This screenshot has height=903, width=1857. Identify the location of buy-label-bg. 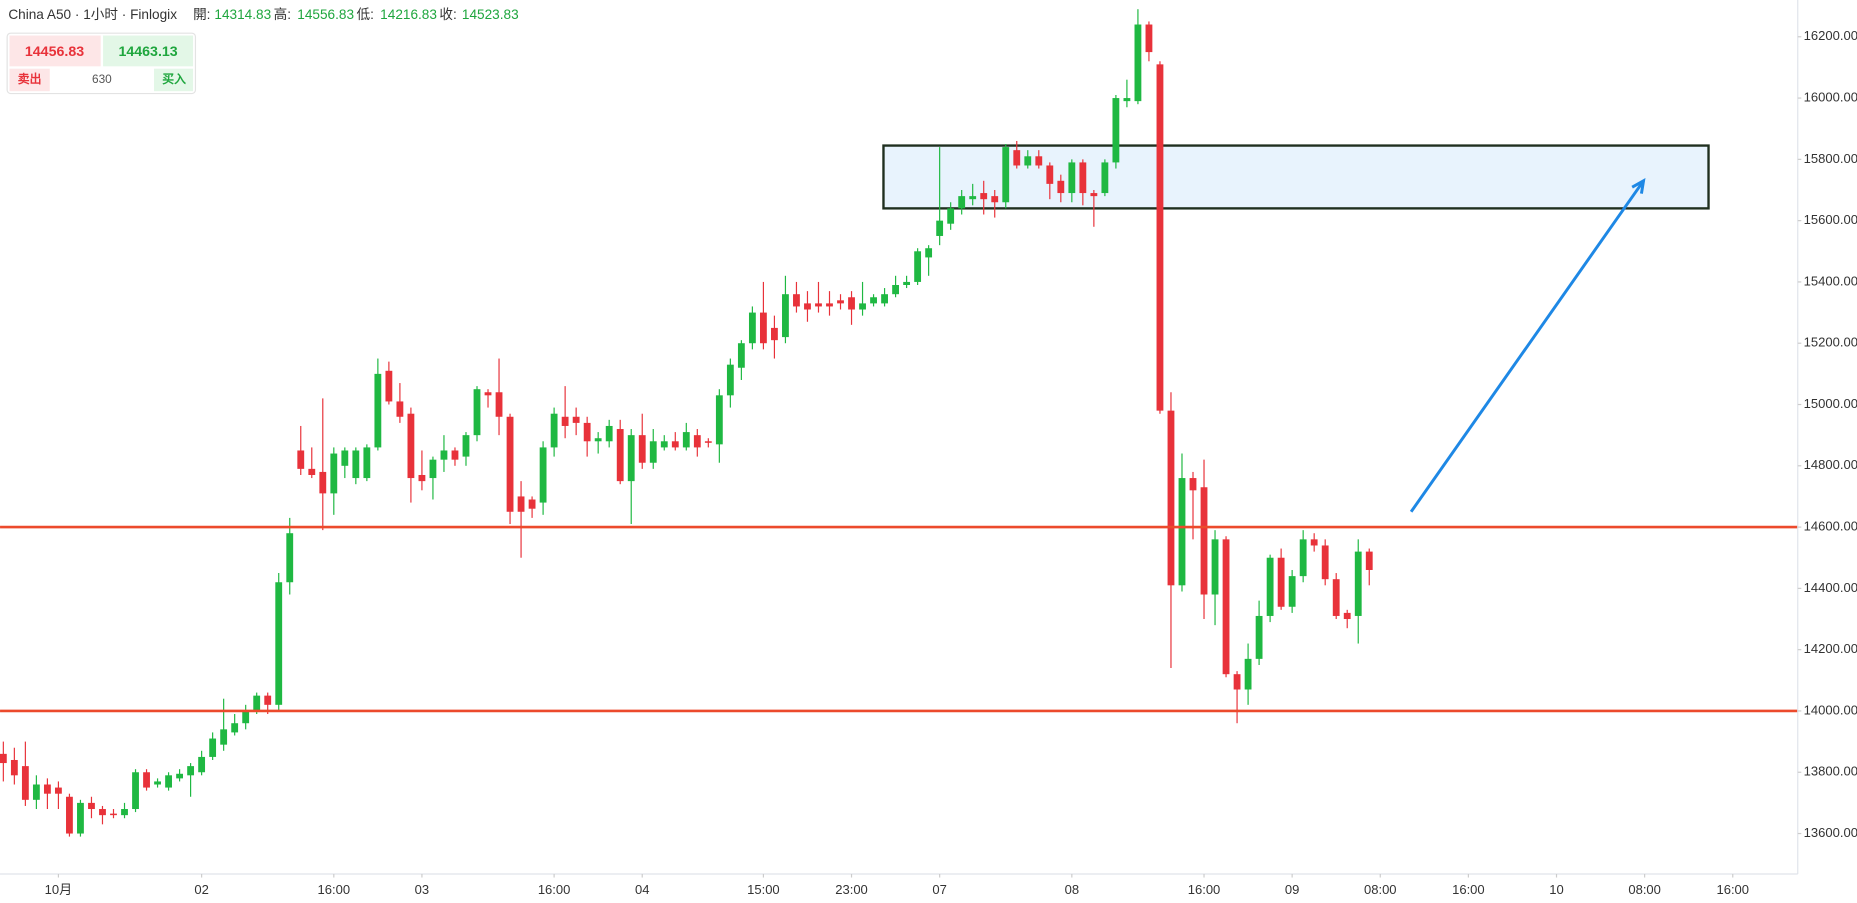
(173, 80).